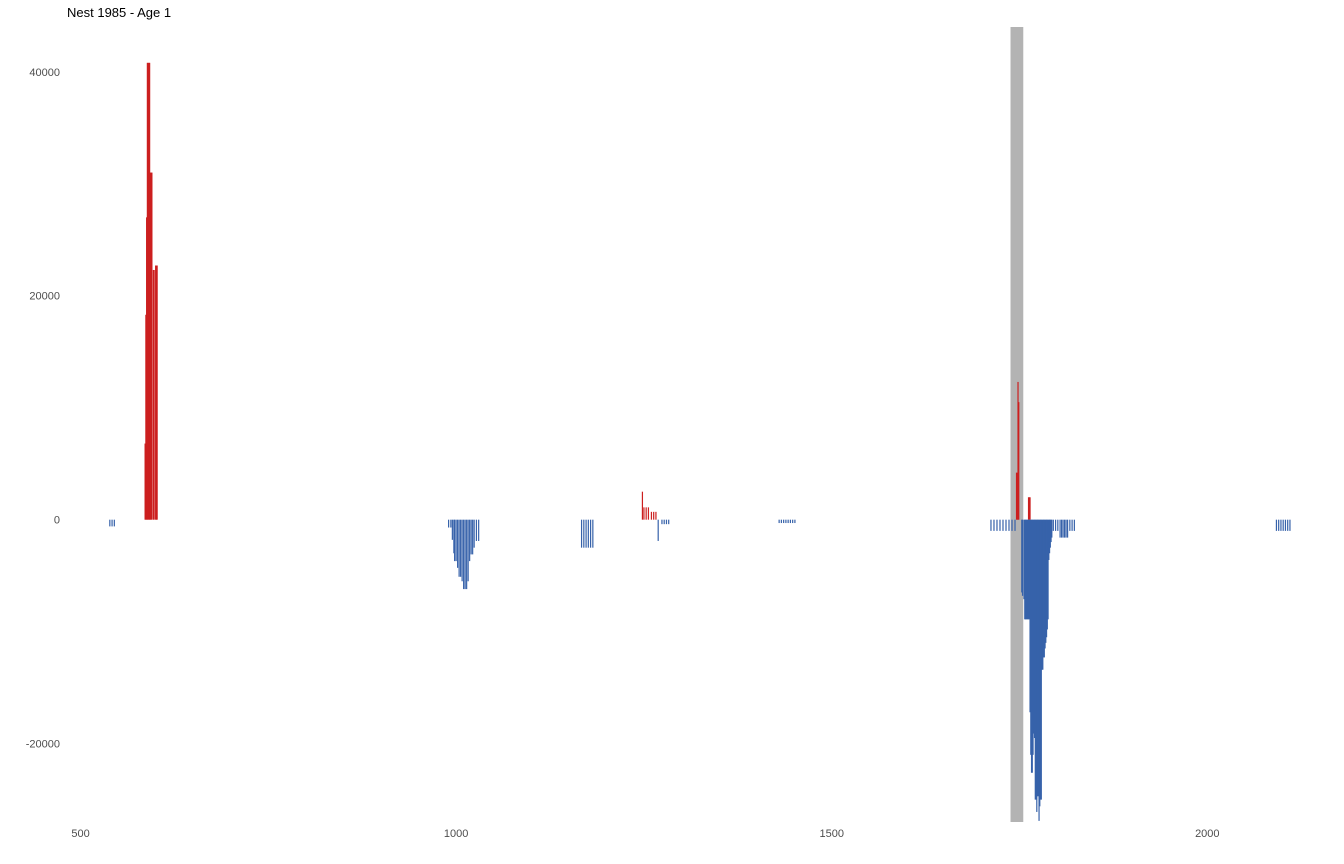  I want to click on x-tick-label-1: 1000, so click(456, 834).